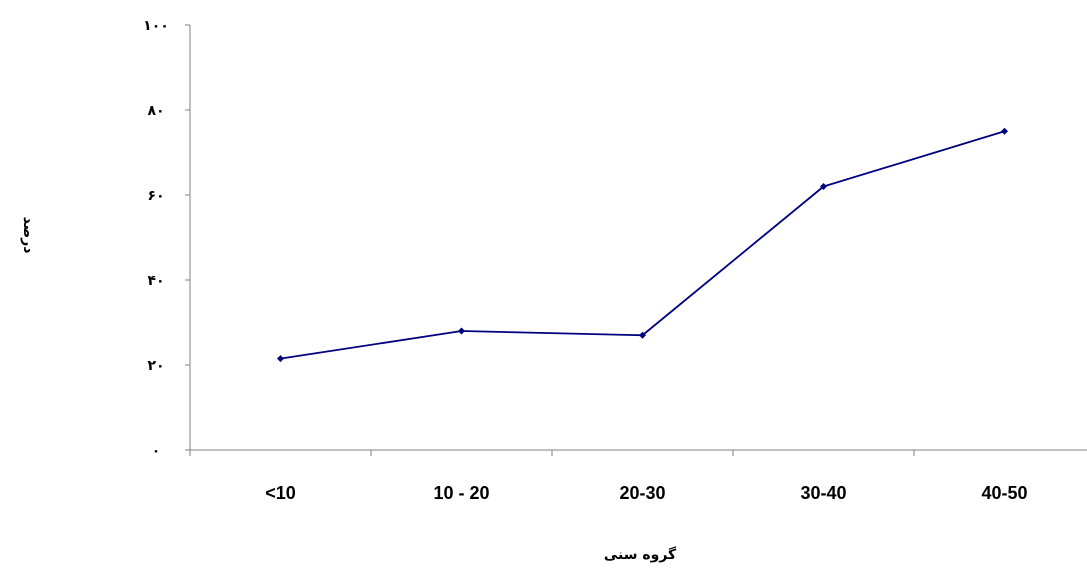 This screenshot has height=574, width=1087. I want to click on y-tick-label: ۴٠, so click(155, 281).